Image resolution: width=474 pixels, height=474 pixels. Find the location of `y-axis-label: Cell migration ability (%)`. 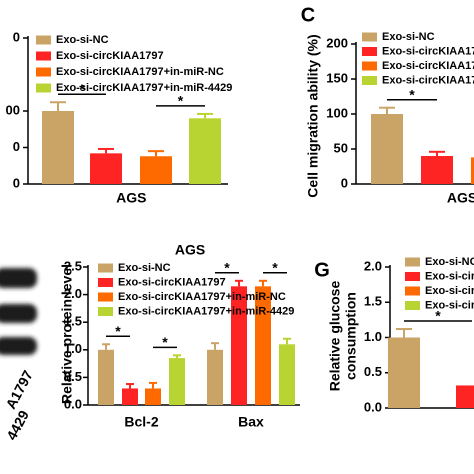

y-axis-label: Cell migration ability (%) is located at coordinates (313, 115).